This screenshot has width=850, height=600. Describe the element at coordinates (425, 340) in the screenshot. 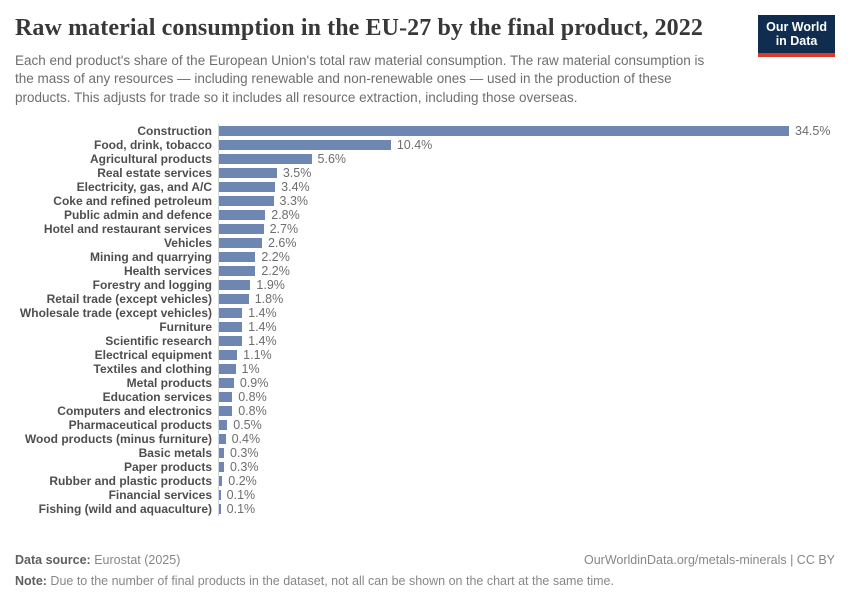

I see `bar-row: Scientific research 1.4%` at that location.